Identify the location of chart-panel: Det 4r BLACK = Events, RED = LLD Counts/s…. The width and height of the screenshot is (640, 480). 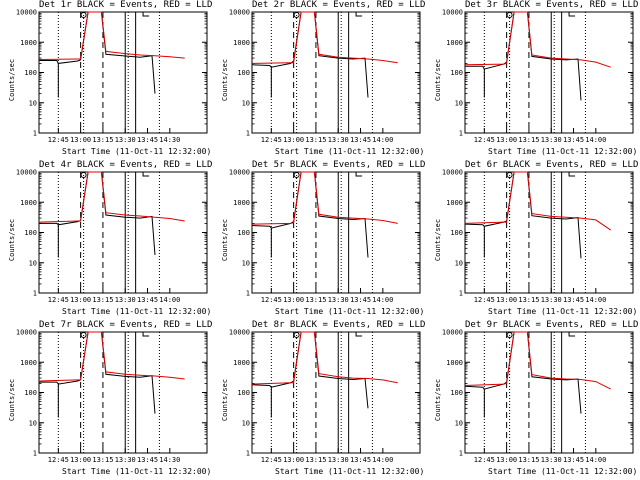
(106, 240).